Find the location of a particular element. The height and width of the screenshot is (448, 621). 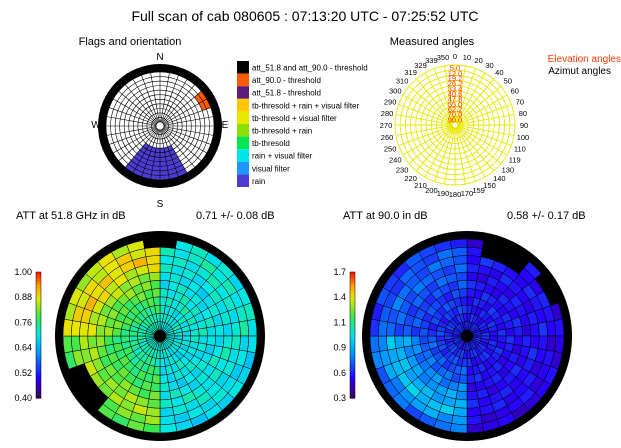

azimuth-label: 250 is located at coordinates (390, 149).